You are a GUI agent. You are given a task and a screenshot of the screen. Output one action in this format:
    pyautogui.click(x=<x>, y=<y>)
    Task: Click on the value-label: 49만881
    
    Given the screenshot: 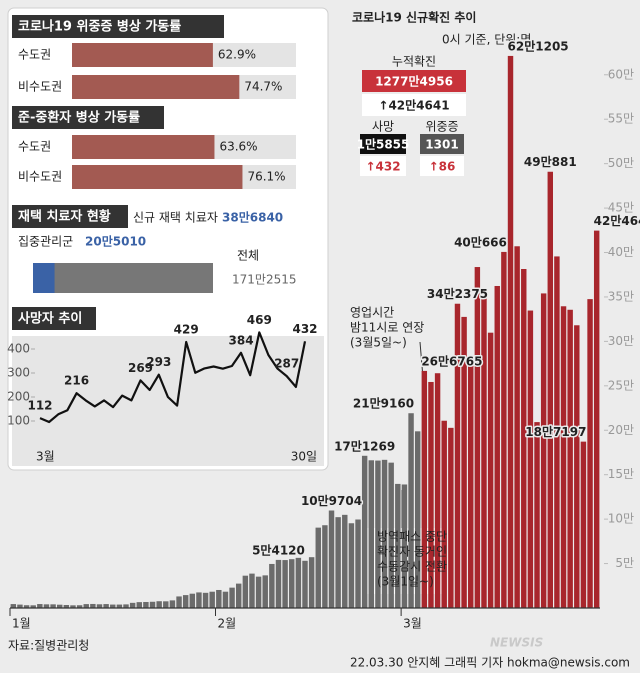 What is the action you would take?
    pyautogui.click(x=550, y=161)
    